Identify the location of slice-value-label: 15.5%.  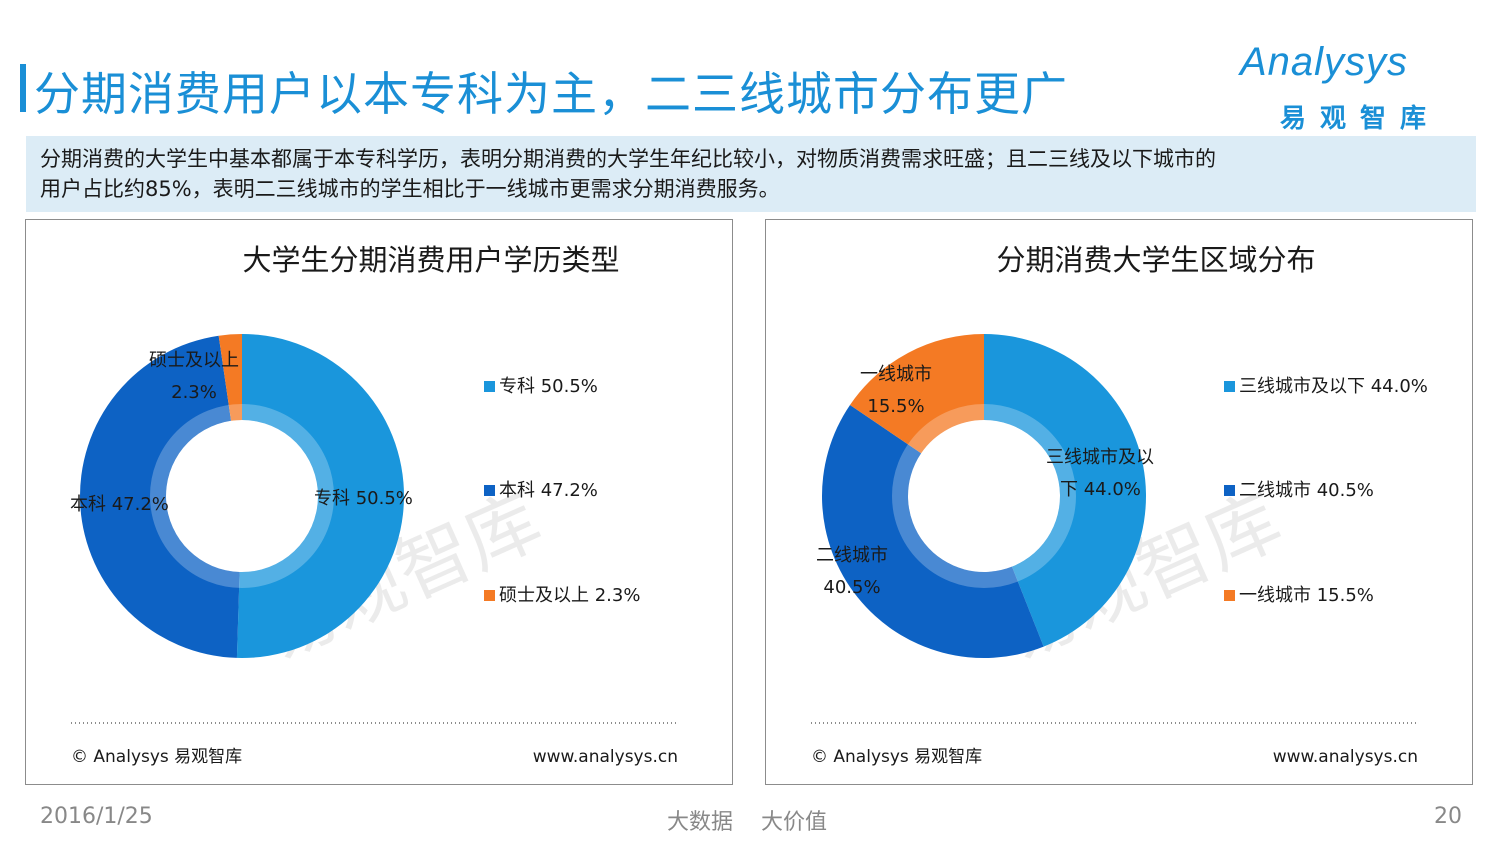
(895, 406).